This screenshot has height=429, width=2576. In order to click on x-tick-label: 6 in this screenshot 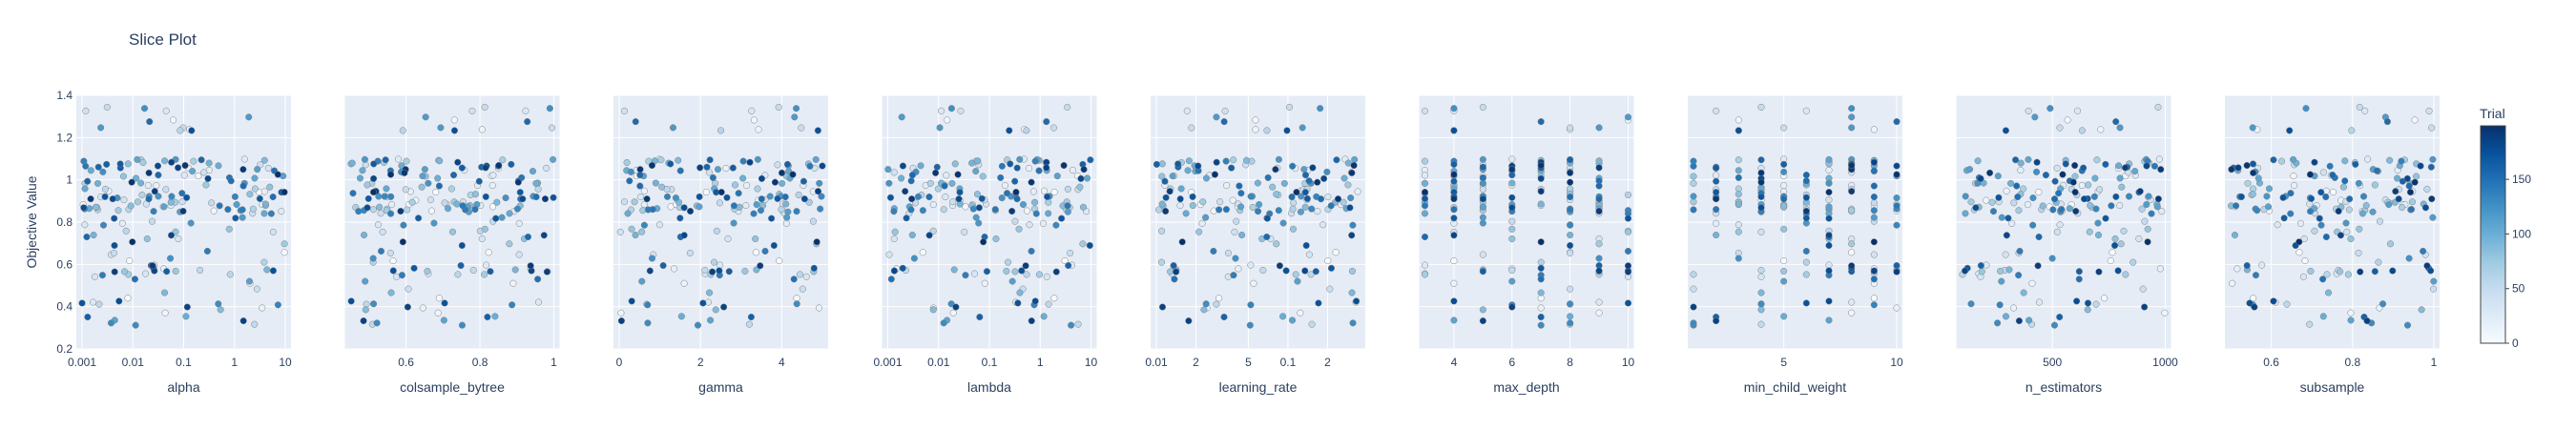, I will do `click(1511, 362)`.